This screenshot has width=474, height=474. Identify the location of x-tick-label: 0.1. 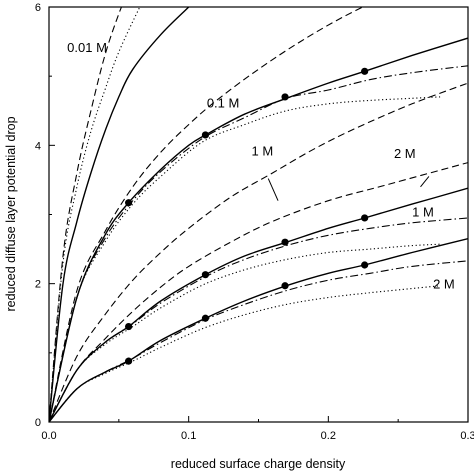
(188, 436).